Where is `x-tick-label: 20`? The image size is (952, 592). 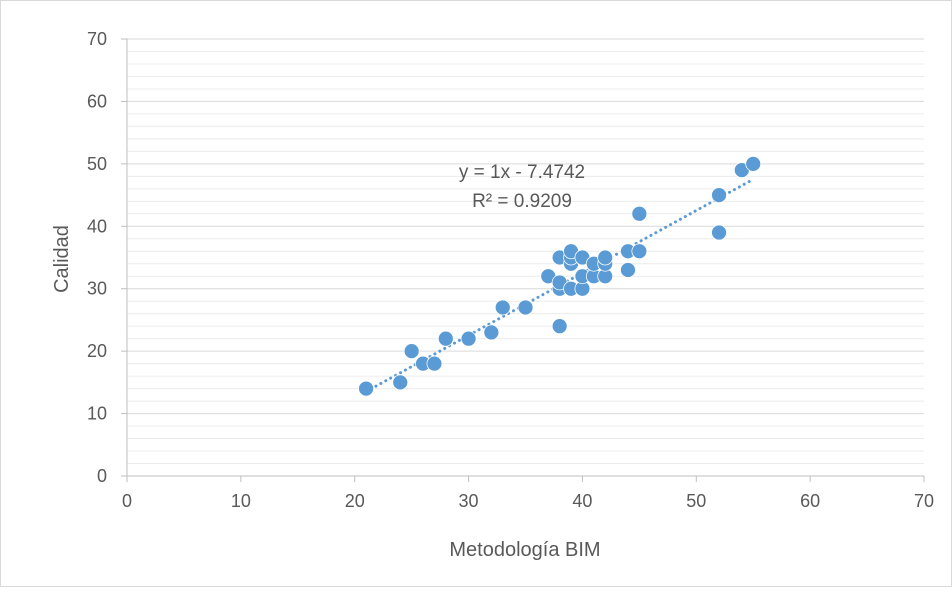
x-tick-label: 20 is located at coordinates (355, 501).